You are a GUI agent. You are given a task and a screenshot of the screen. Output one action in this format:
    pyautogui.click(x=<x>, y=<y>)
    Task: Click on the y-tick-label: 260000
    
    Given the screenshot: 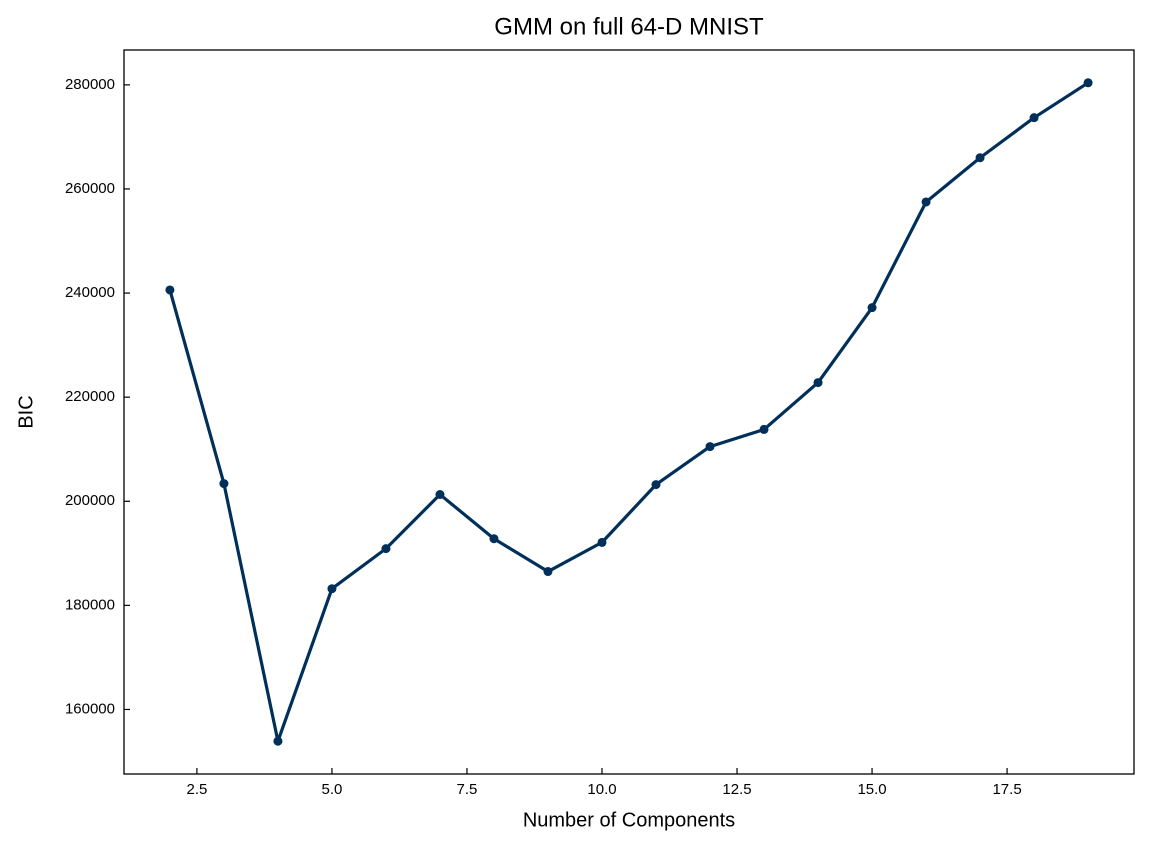 What is the action you would take?
    pyautogui.click(x=90, y=188)
    